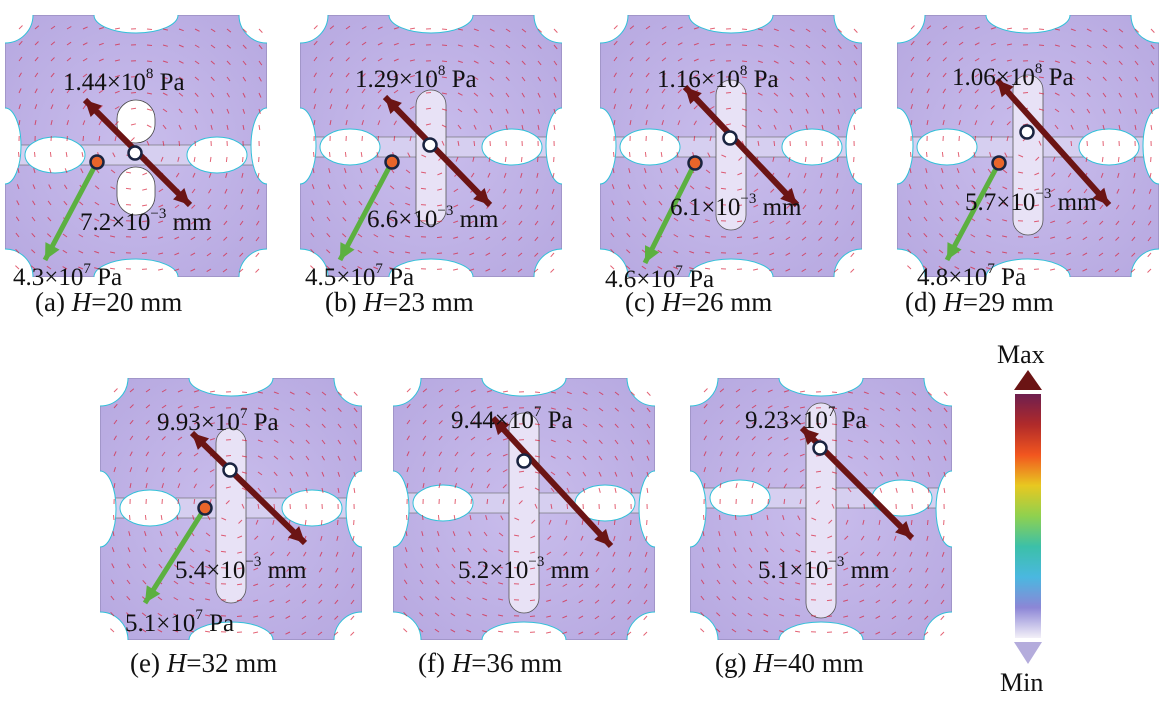 The height and width of the screenshot is (702, 1174). Describe the element at coordinates (1013, 76) in the screenshot. I see `max-stress-label: 1.06×108 Pa` at that location.